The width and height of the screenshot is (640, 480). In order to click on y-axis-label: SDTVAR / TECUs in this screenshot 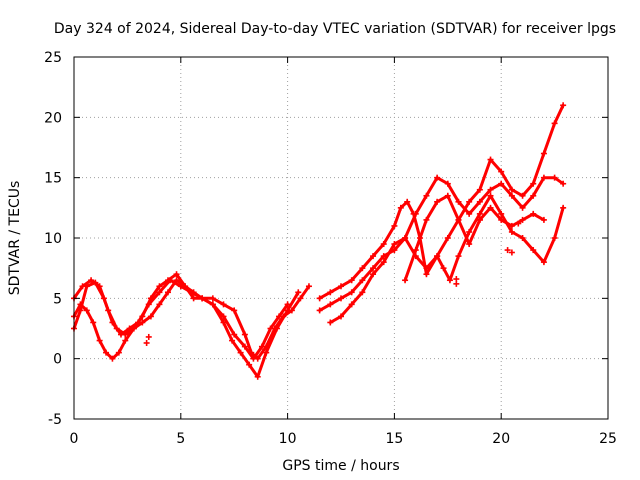, I will do `click(15, 238)`.